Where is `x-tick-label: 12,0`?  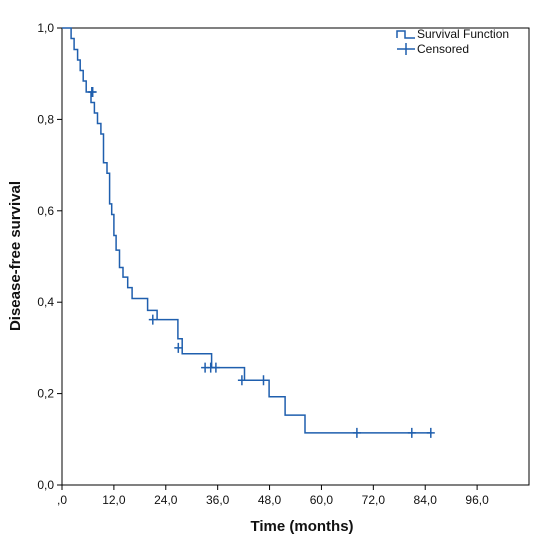 x-tick-label: 12,0 is located at coordinates (114, 500).